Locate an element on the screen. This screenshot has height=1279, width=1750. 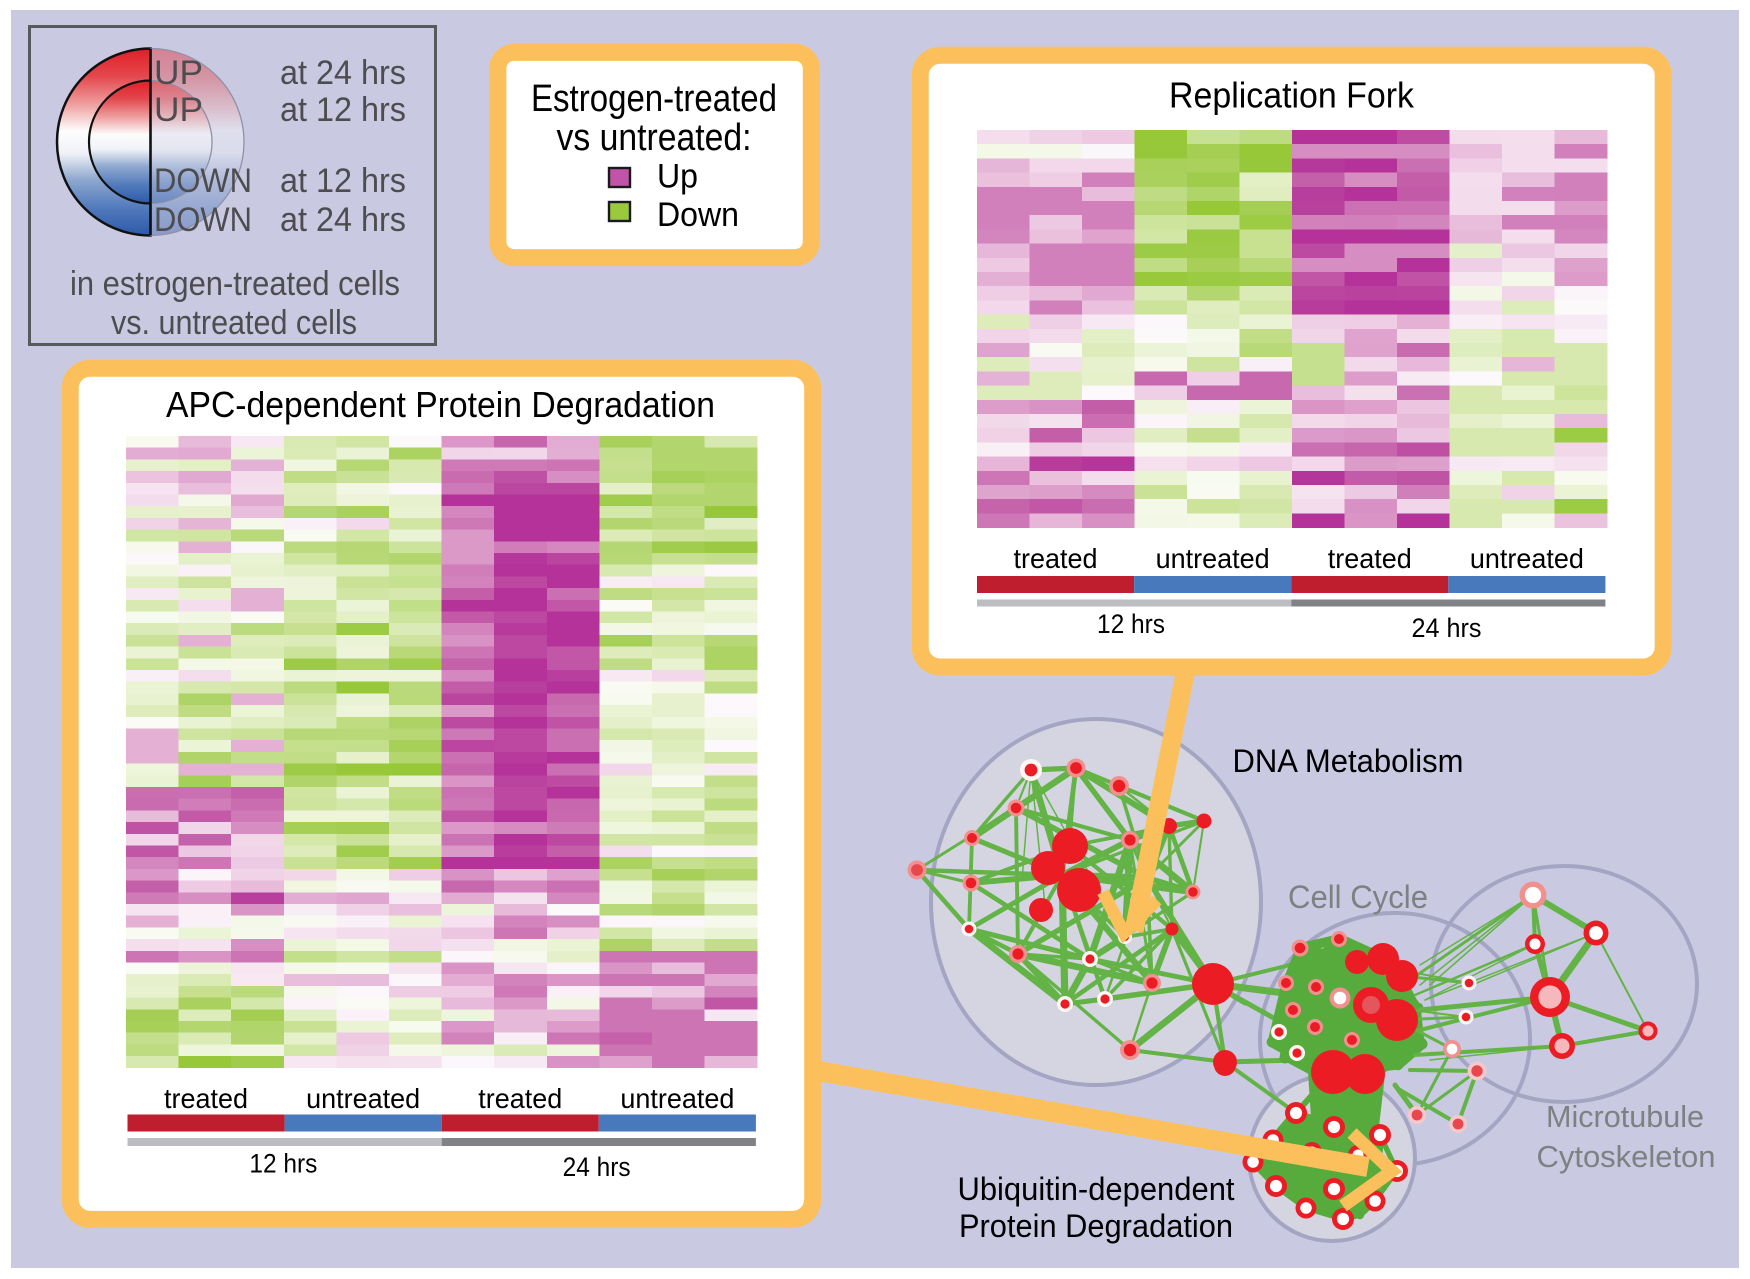
svg-text: Up is located at coordinates (677, 177).